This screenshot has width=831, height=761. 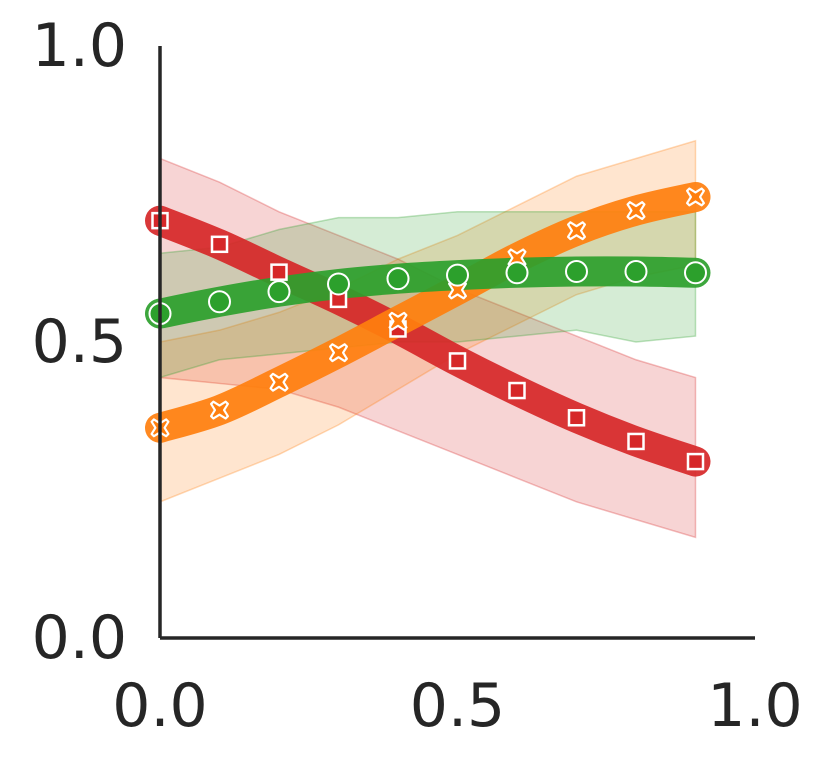 What do you see at coordinates (754, 706) in the screenshot?
I see `x-tick-label-3: 1.0` at bounding box center [754, 706].